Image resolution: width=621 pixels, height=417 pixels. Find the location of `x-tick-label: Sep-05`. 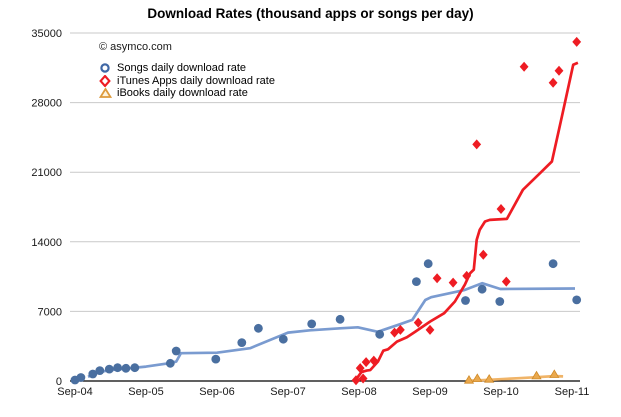

x-tick-label: Sep-05 is located at coordinates (145, 392).